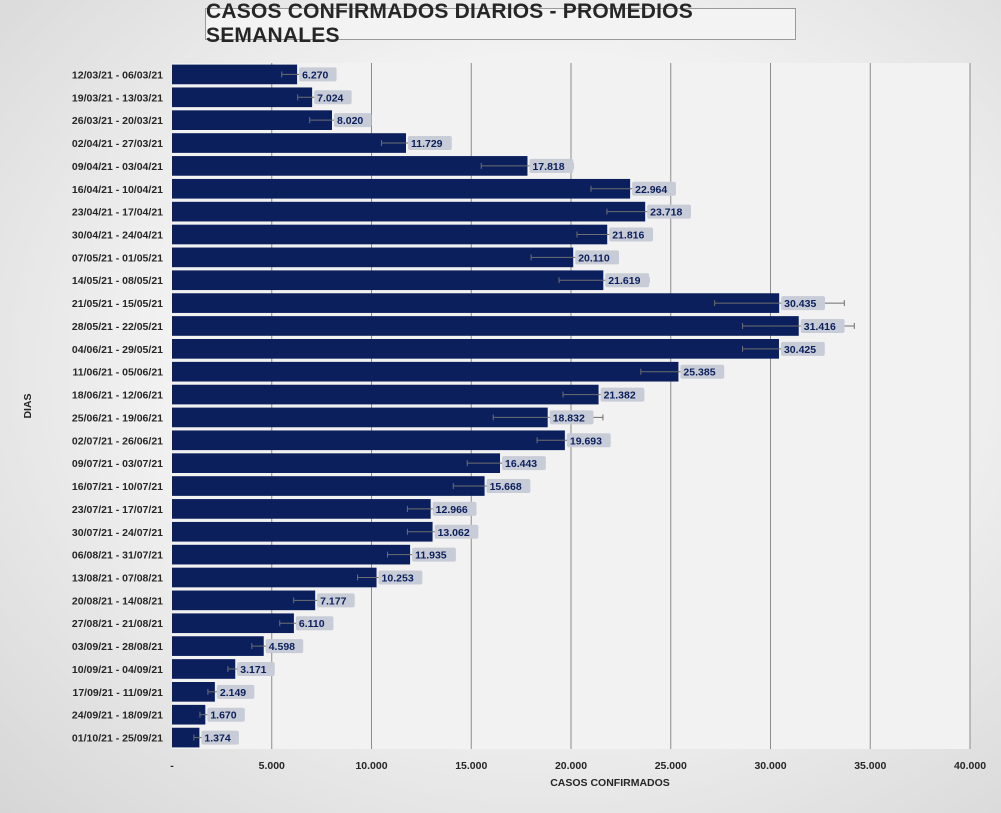 The height and width of the screenshot is (813, 1001). I want to click on y-axis-title: DIAS, so click(28, 405).